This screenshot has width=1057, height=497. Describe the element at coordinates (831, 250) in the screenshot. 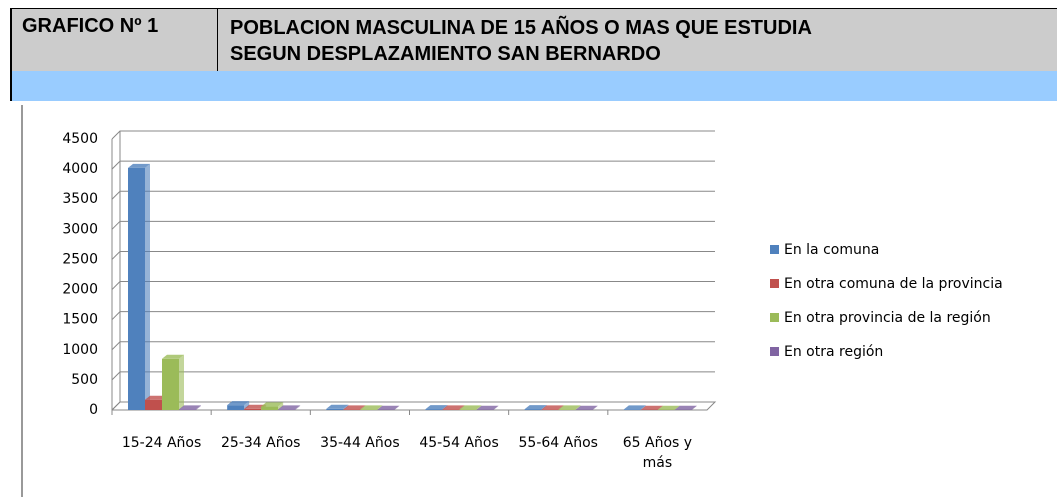

I see `legend-label: En la comuna` at that location.